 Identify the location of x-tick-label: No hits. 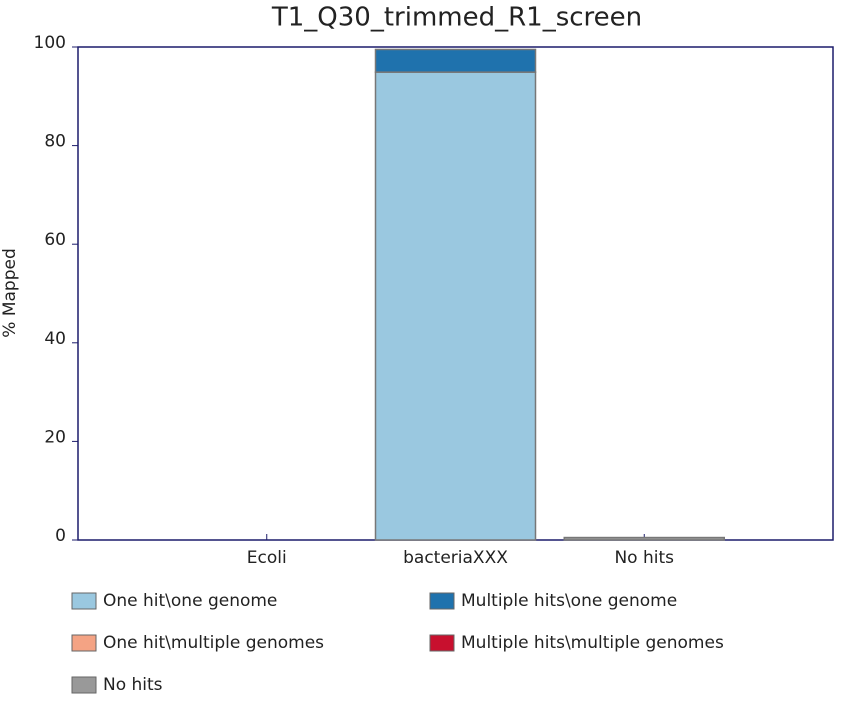
(644, 558).